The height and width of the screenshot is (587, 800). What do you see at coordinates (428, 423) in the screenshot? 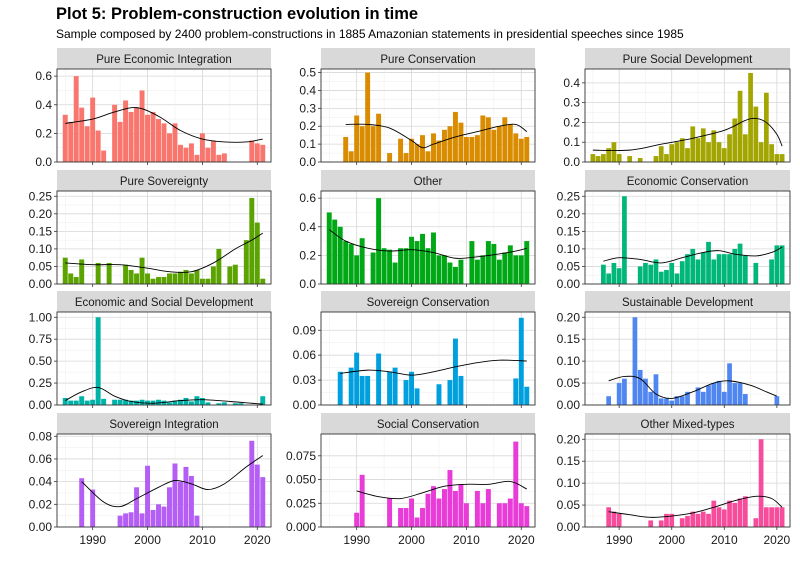
I see `facet-strip` at bounding box center [428, 423].